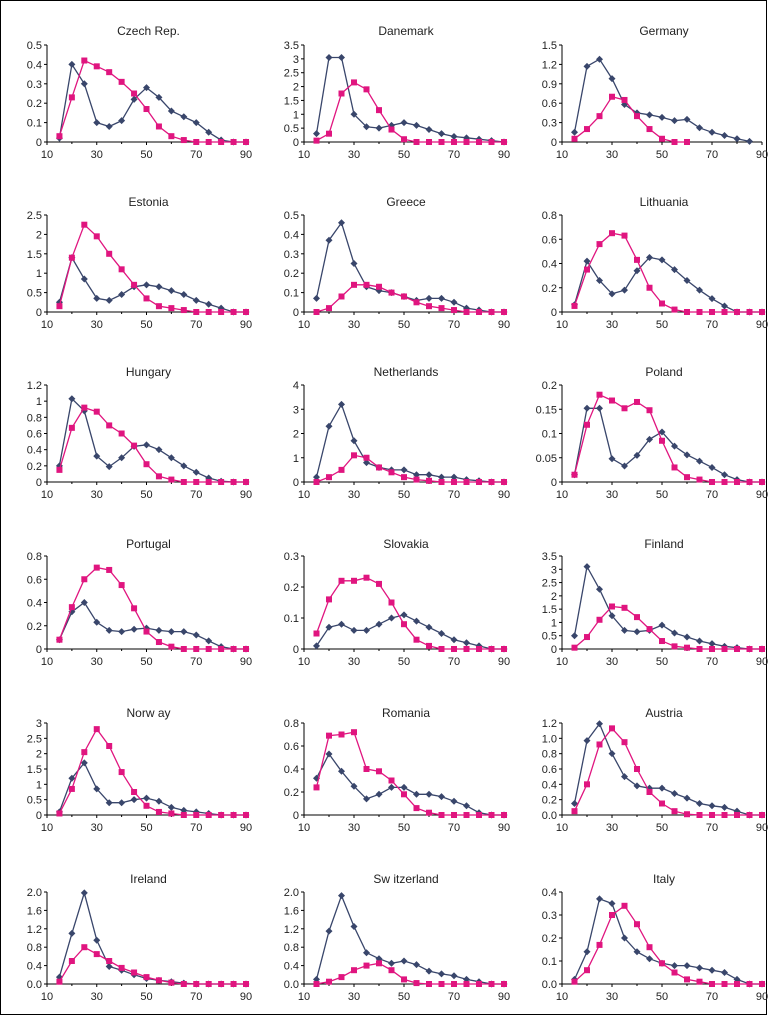  I want to click on y-tick-label: 2.0, so click(34, 893).